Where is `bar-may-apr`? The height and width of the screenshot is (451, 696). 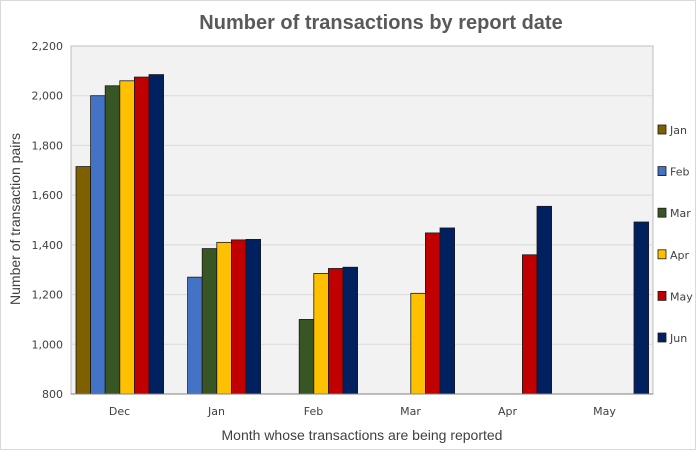
bar-may-apr is located at coordinates (530, 324).